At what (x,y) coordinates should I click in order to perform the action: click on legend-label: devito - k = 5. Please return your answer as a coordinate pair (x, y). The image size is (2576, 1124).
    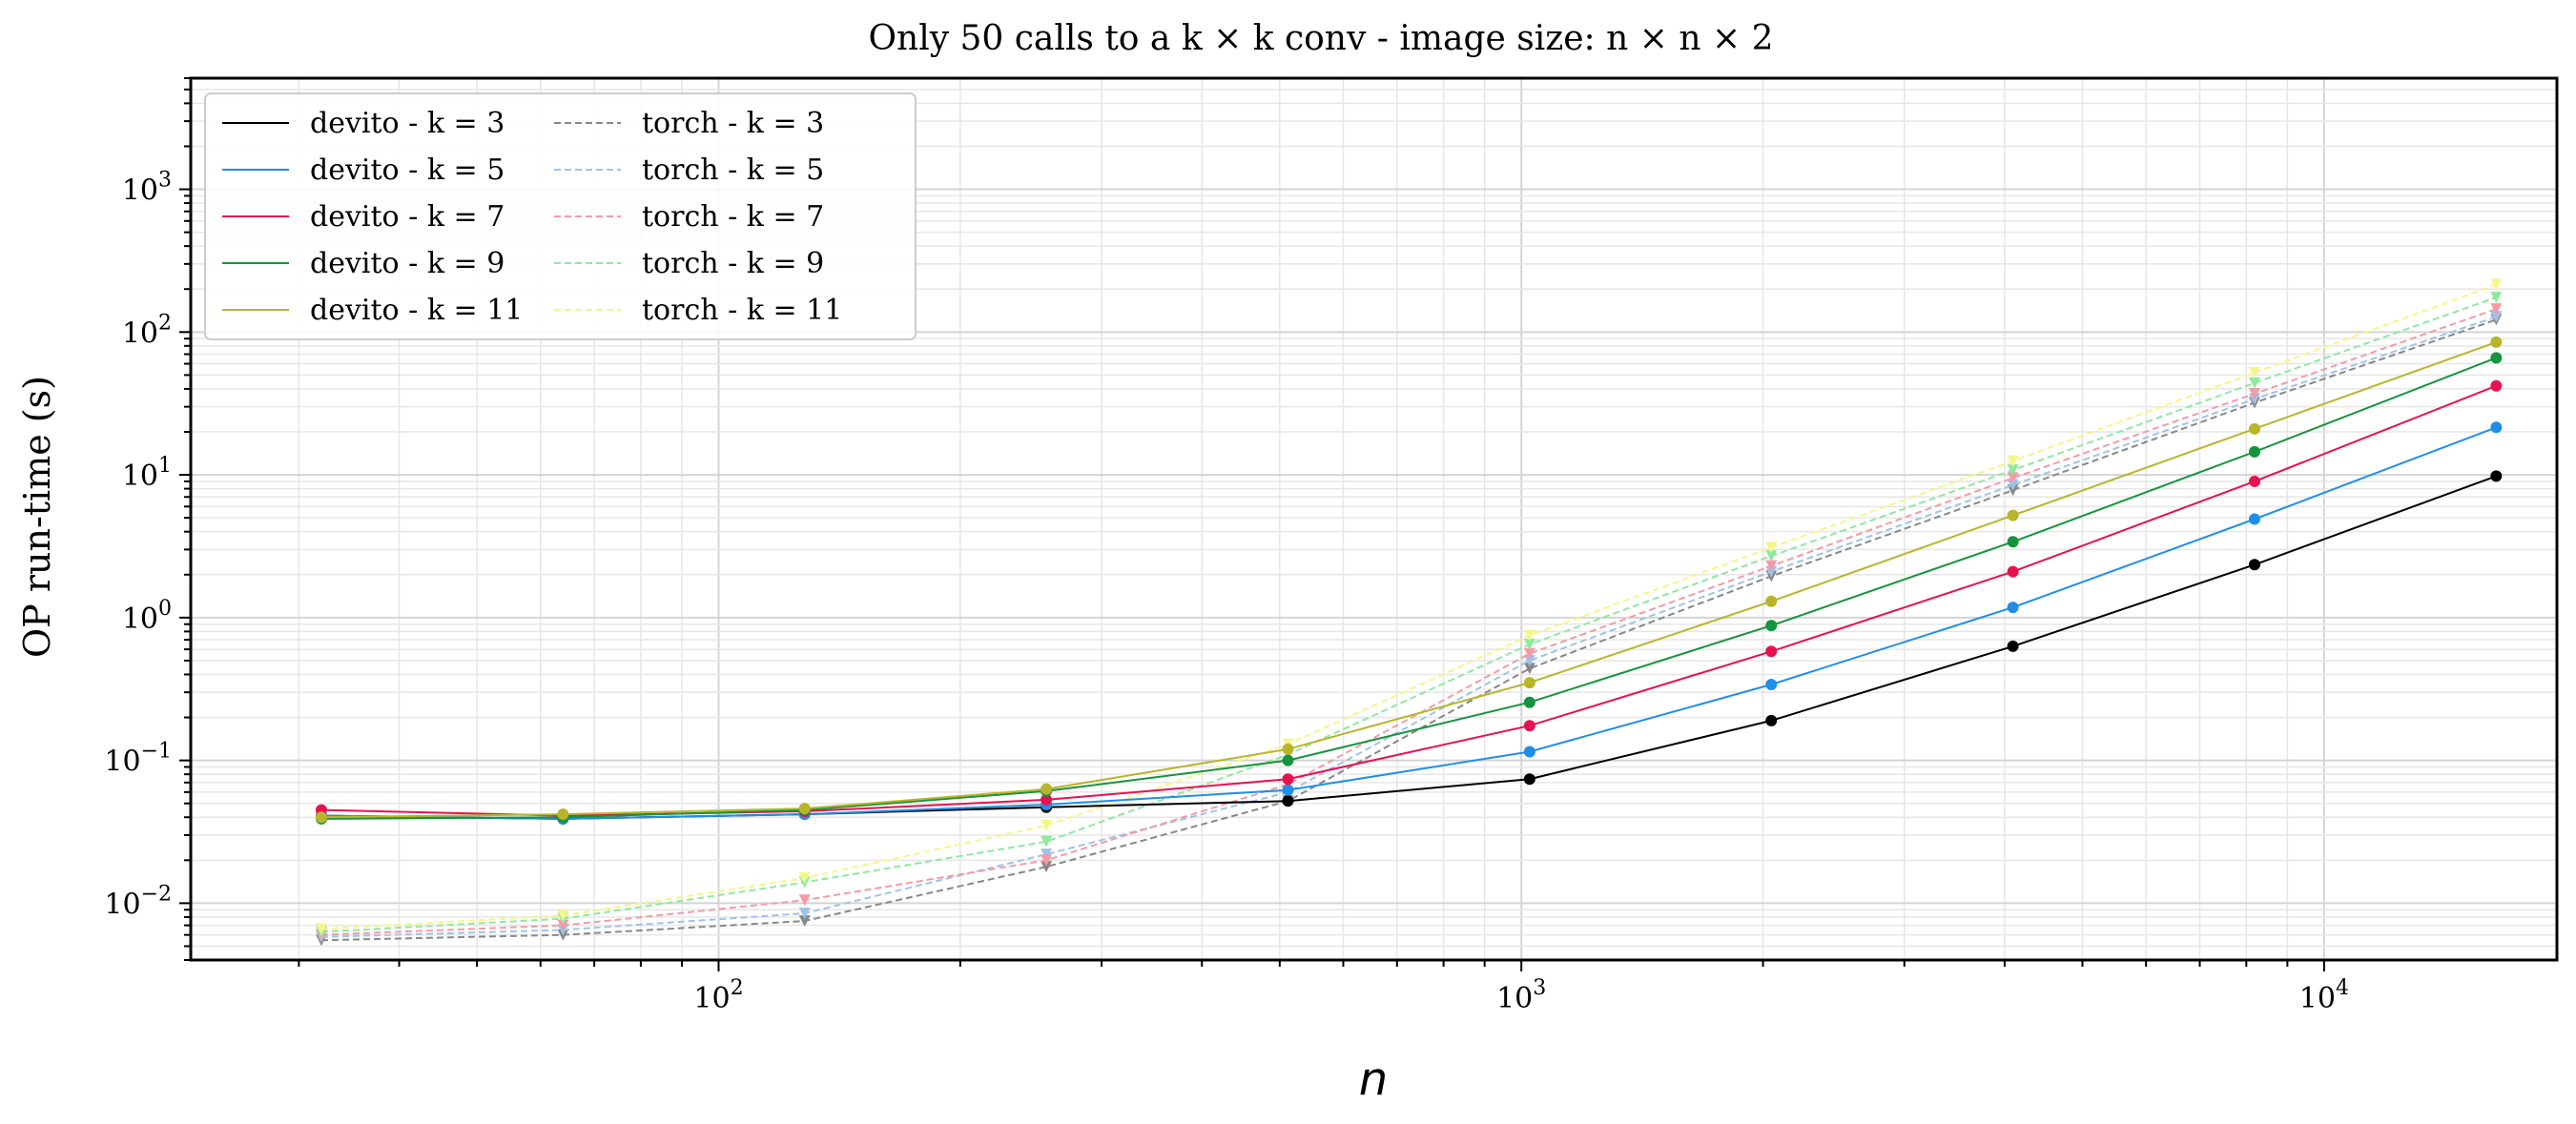
    Looking at the image, I should click on (407, 170).